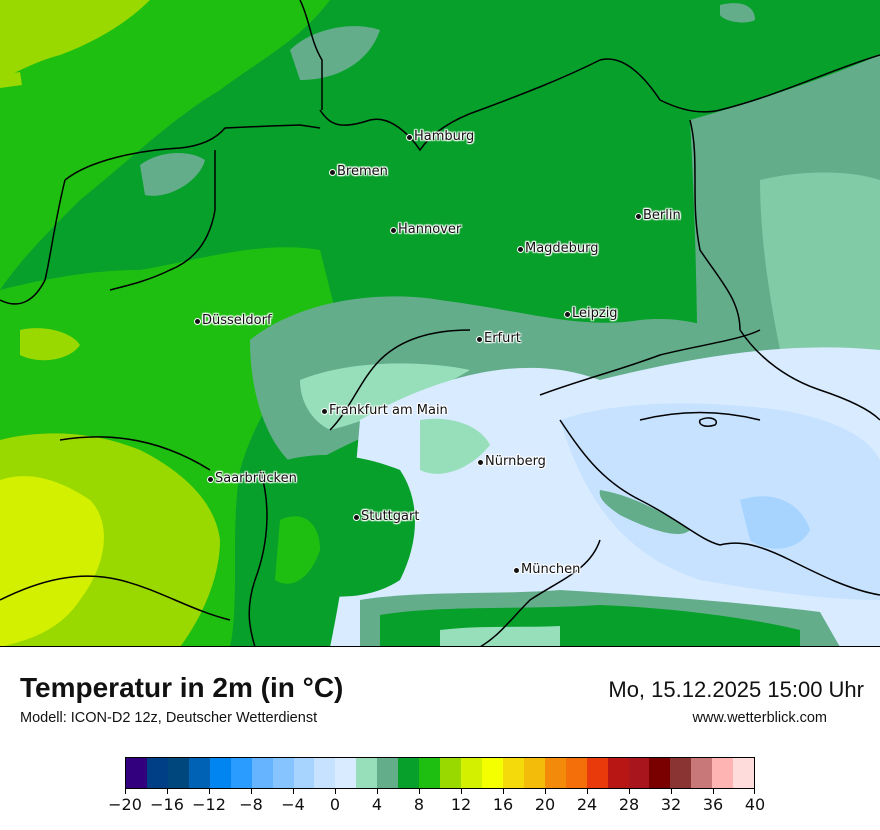  Describe the element at coordinates (755, 804) in the screenshot. I see `colorbar-tick-label: 40` at that location.